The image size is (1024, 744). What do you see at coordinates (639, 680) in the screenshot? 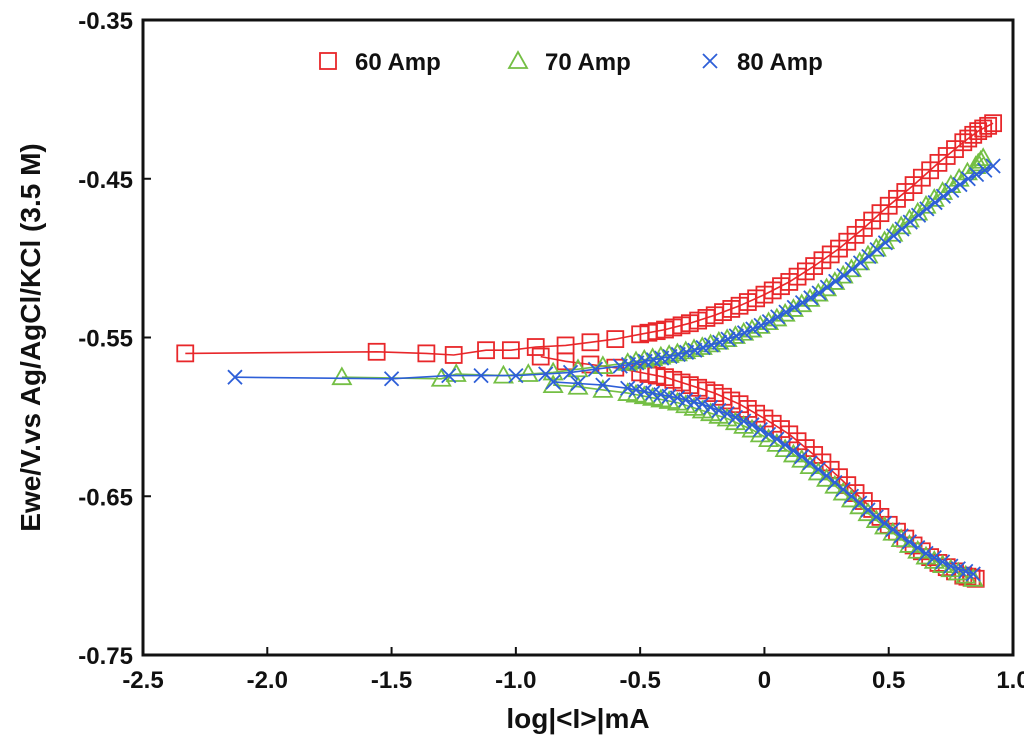
I see `x-tick-label: -0.5` at bounding box center [639, 680].